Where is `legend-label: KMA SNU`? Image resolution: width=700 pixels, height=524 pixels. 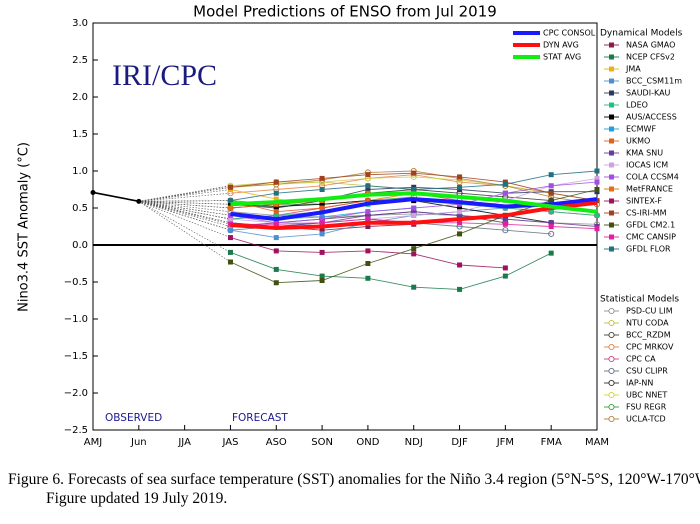
legend-label: KMA SNU is located at coordinates (644, 153).